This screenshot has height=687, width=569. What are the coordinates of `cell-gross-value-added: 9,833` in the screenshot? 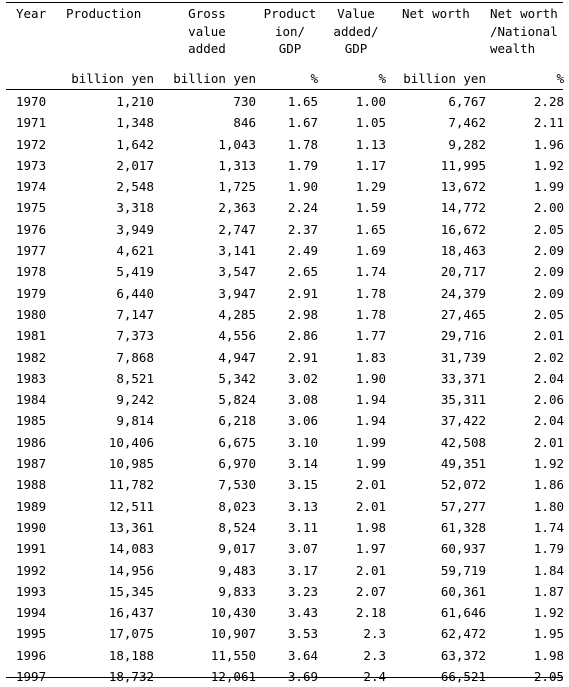 It's located at (237, 591).